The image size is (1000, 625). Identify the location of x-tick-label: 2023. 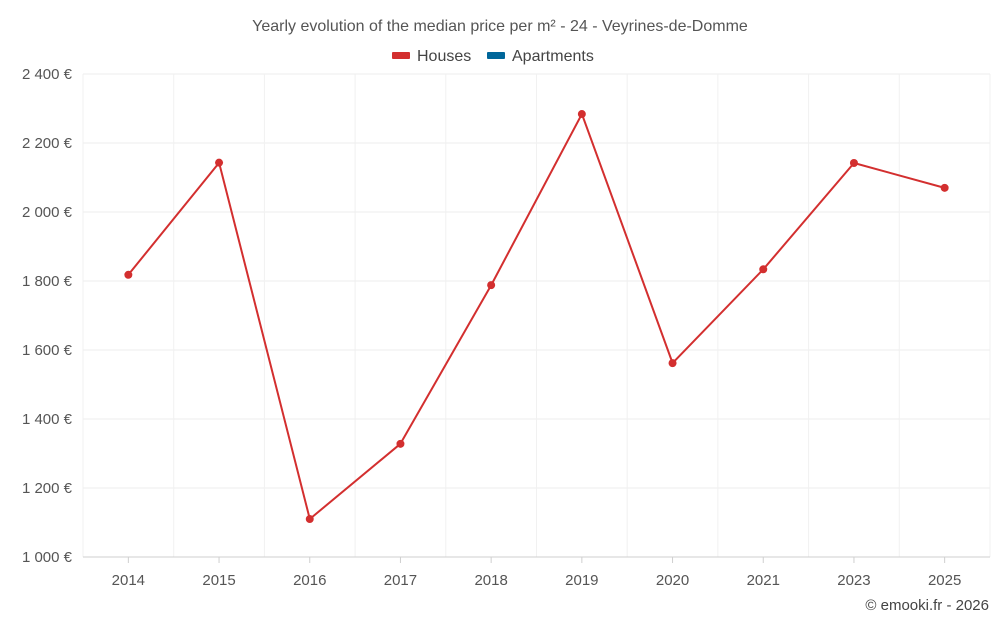
(853, 580).